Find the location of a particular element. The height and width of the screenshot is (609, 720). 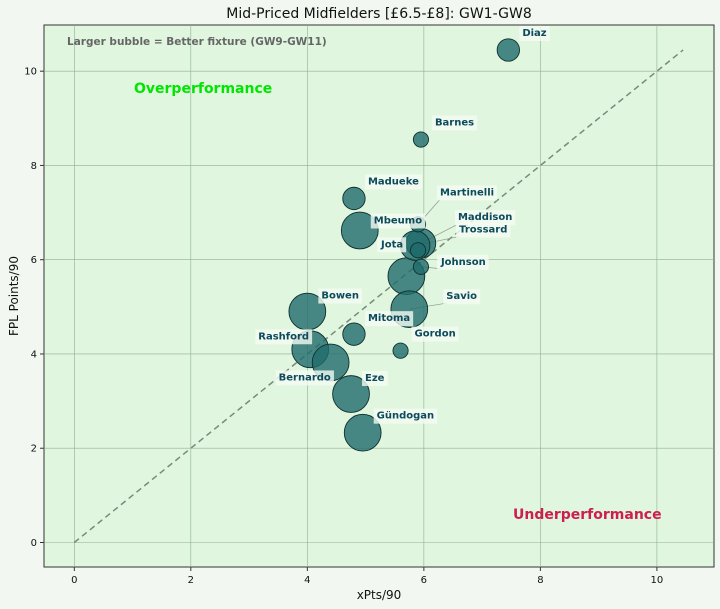

point-label: Trossard is located at coordinates (483, 230).